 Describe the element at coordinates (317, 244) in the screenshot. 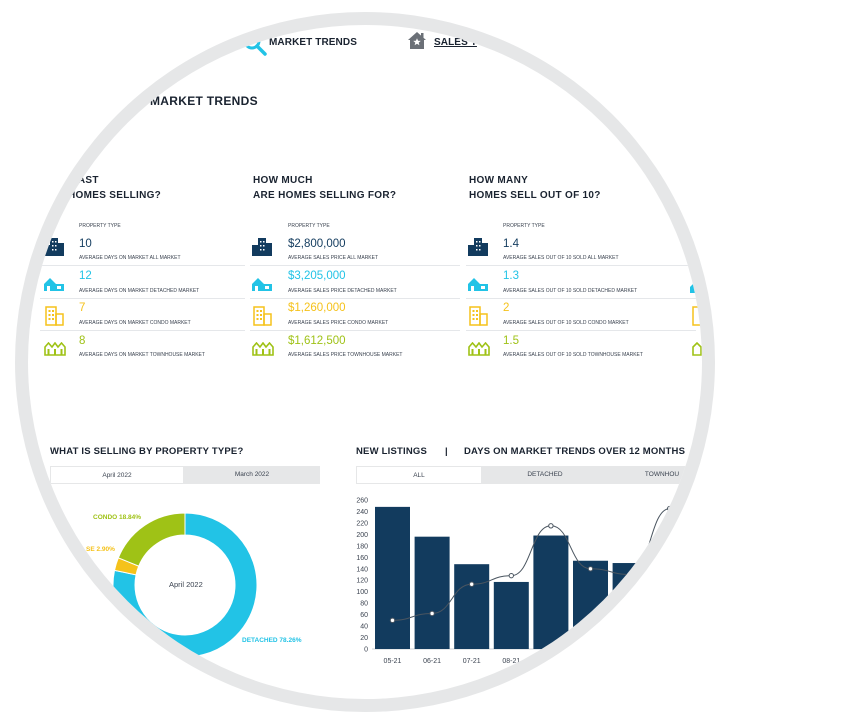

I see `row-value: $2,800,000` at that location.